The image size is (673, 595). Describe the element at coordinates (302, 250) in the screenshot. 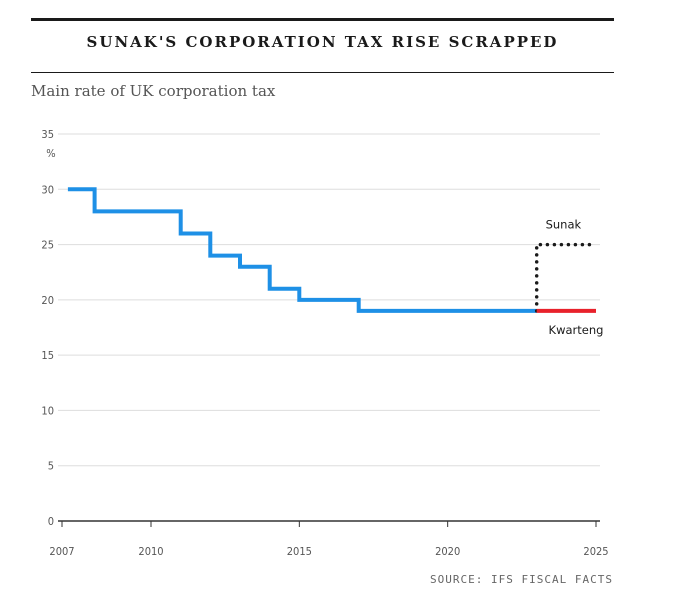

I see `main-rate-line` at that location.